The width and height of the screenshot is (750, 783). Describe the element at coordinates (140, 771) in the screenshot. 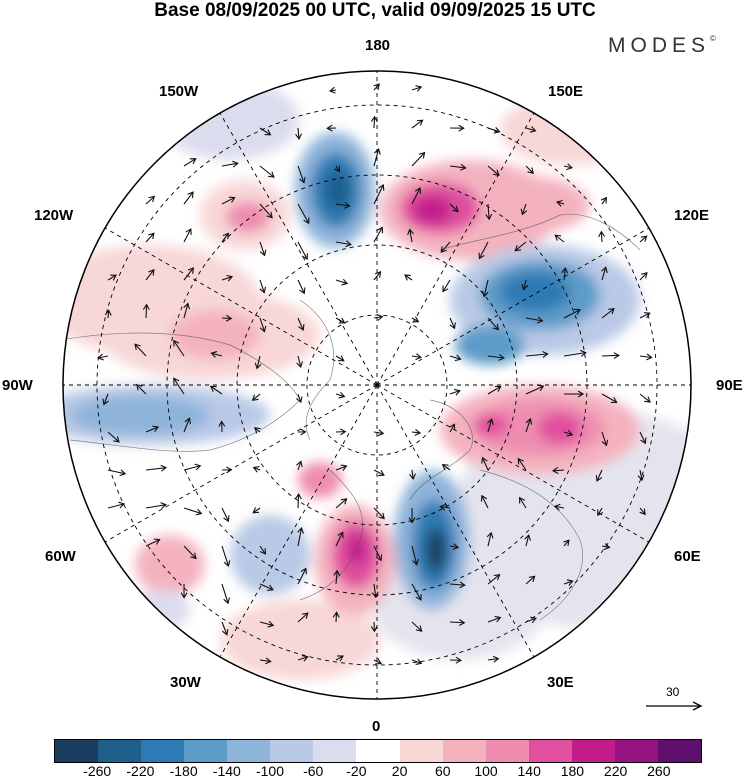

I see `colorbar-tick-label: -220` at that location.